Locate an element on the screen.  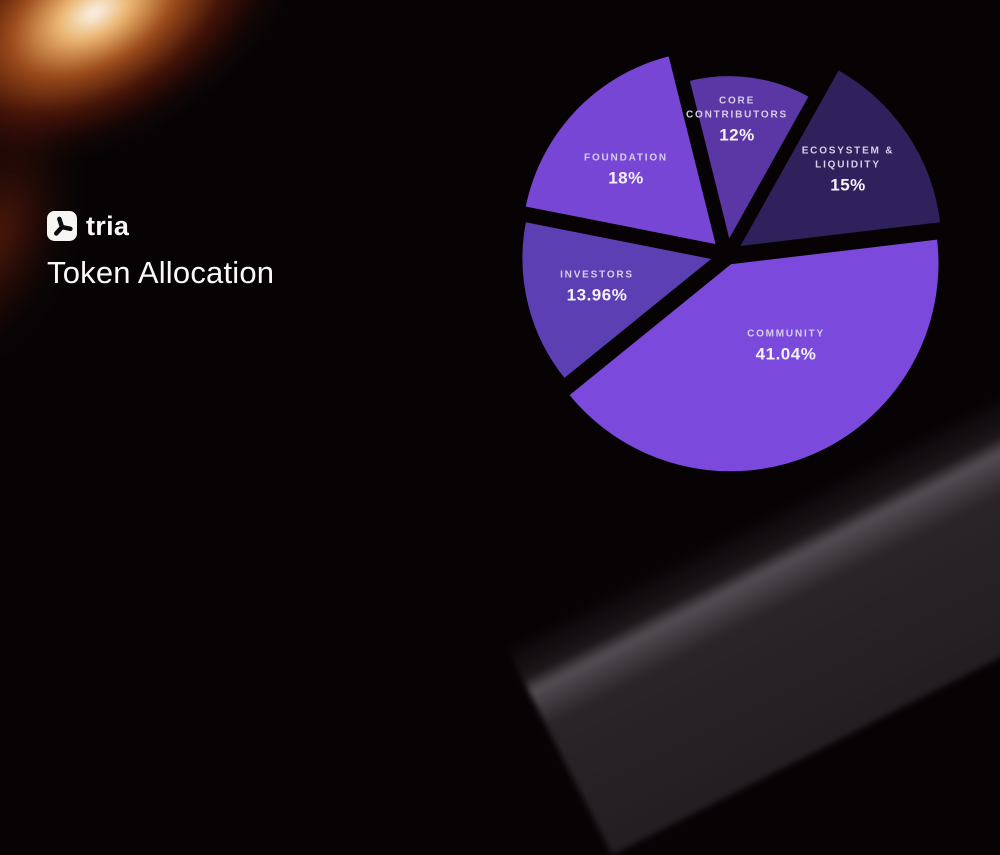
pie-slice-community is located at coordinates (753, 355).